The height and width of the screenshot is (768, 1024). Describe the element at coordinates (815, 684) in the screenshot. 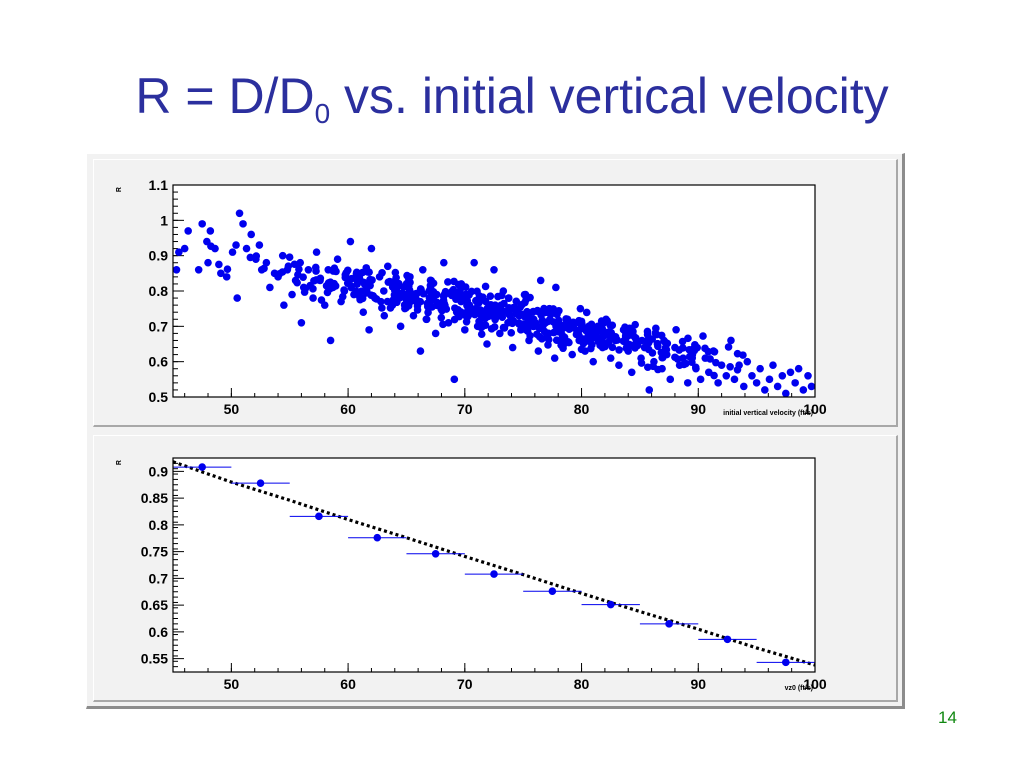

I see `x-tick-label: 100` at that location.